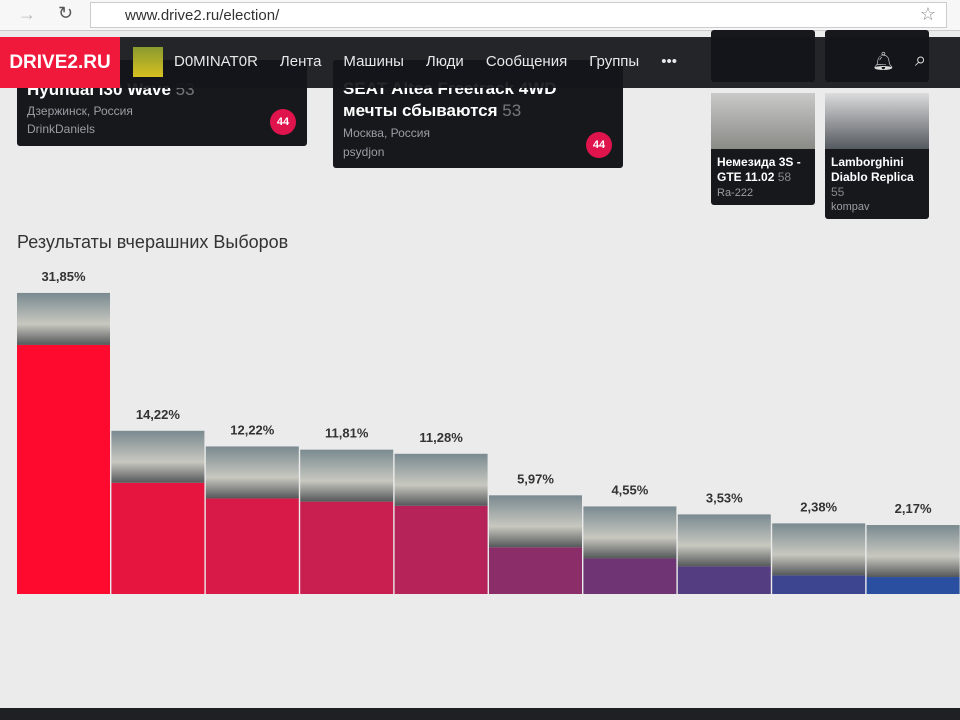 The width and height of the screenshot is (960, 720). What do you see at coordinates (927, 14) in the screenshot?
I see `star: ☆` at bounding box center [927, 14].